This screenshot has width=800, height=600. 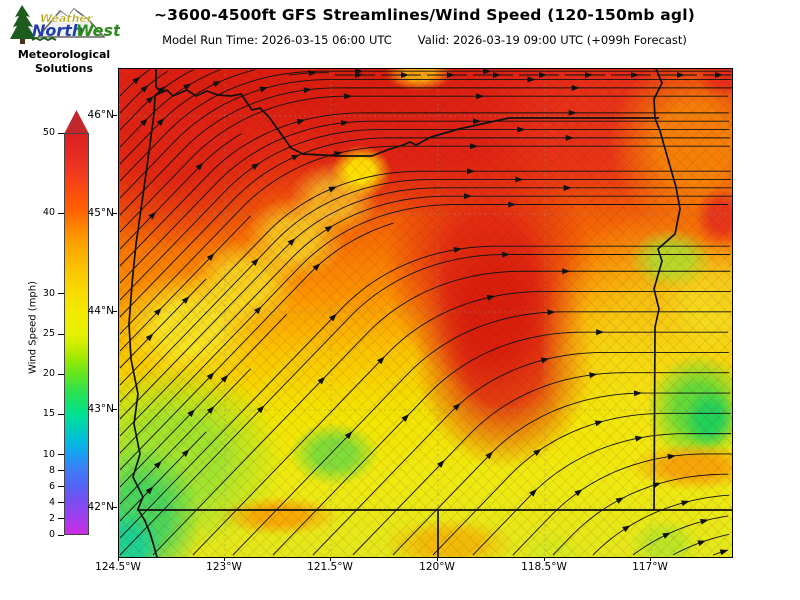 I want to click on logo-tagline-1: Meteorological, so click(x=64, y=54).